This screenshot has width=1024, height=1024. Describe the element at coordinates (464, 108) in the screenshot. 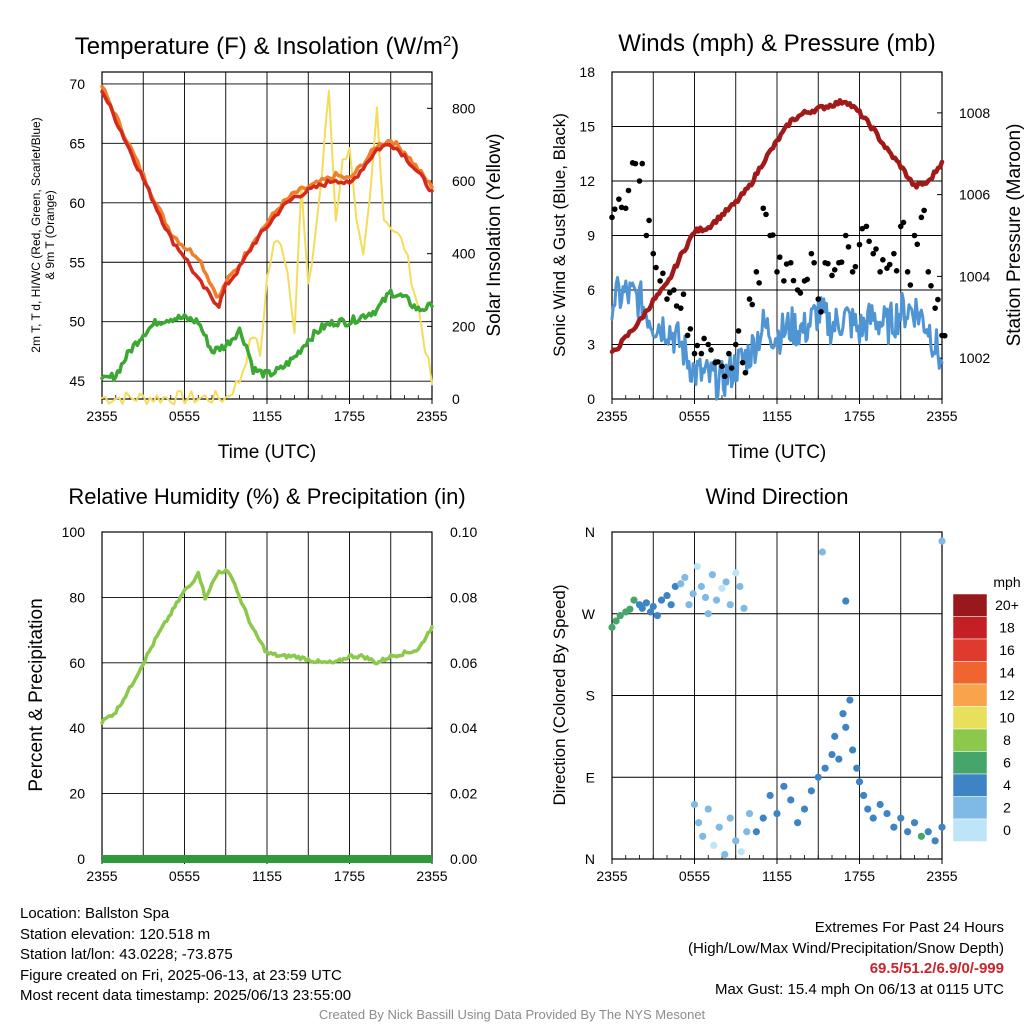

I see `y2-tick-label: 800` at that location.